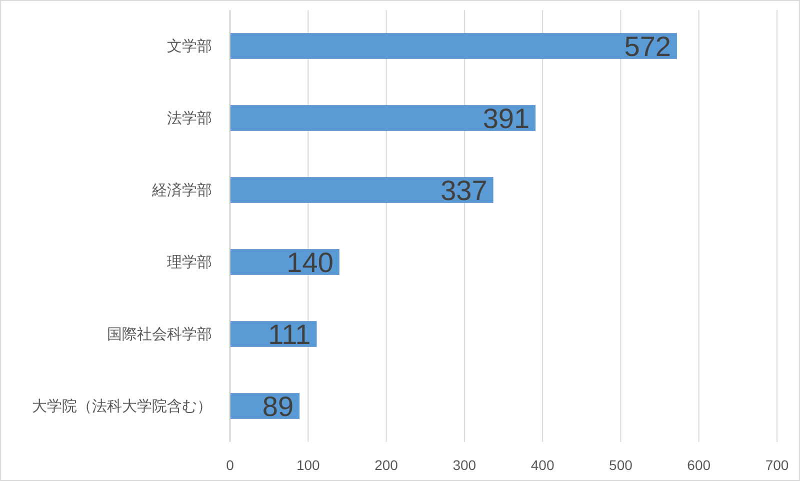 This screenshot has width=800, height=481. What do you see at coordinates (189, 46) in the screenshot?
I see `y-tick-label: 文学部` at bounding box center [189, 46].